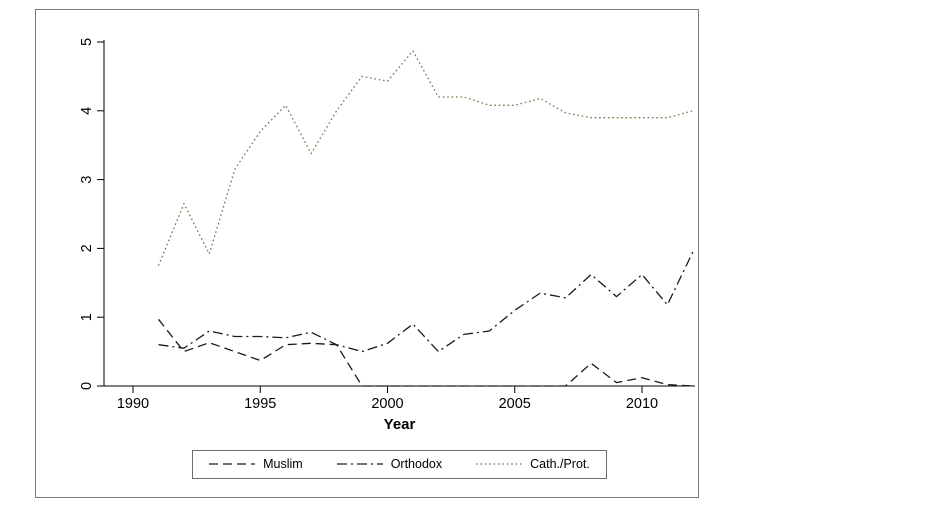 This screenshot has height=510, width=938. Describe the element at coordinates (283, 464) in the screenshot. I see `legend-label-muslim: Muslim` at that location.